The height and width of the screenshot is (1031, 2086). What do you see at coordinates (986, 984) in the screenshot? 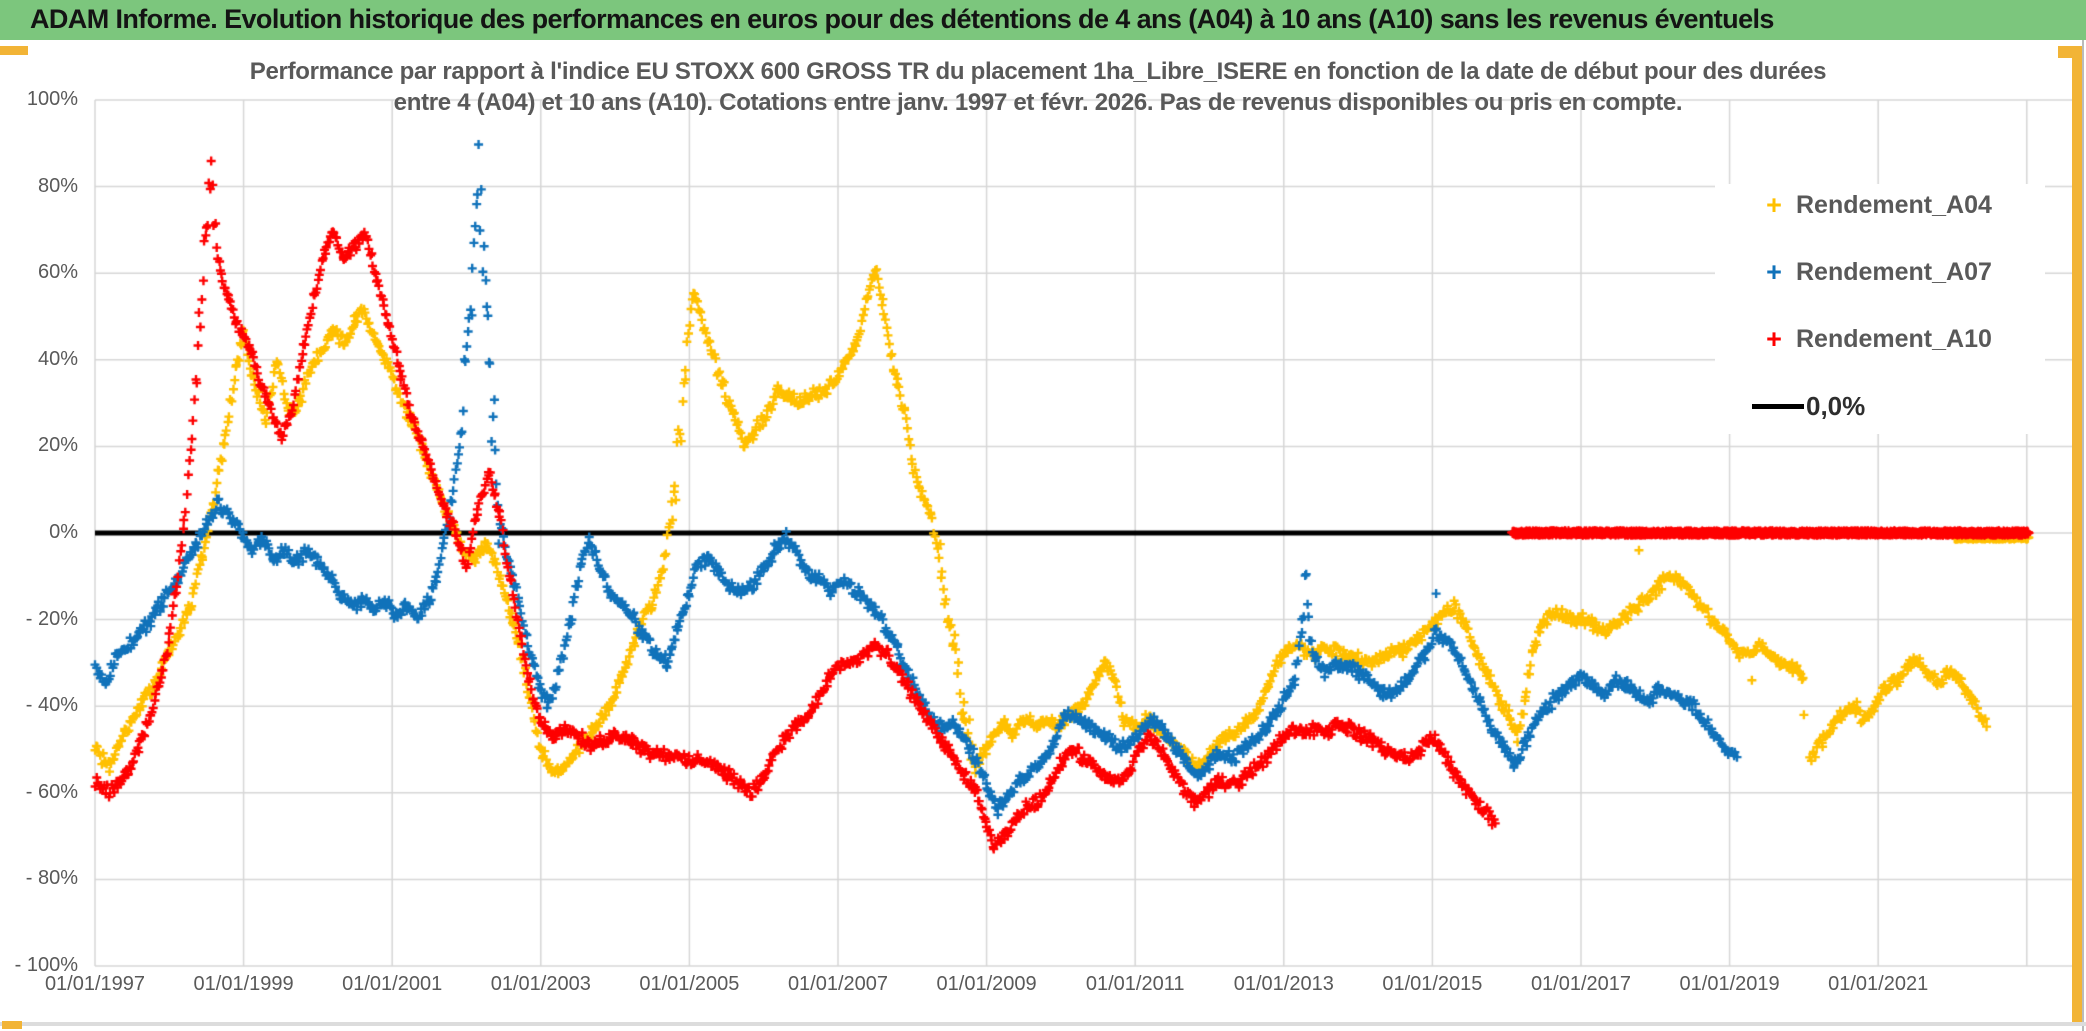
I see `x-axis-tick-label: 01/01/2009` at bounding box center [986, 984].